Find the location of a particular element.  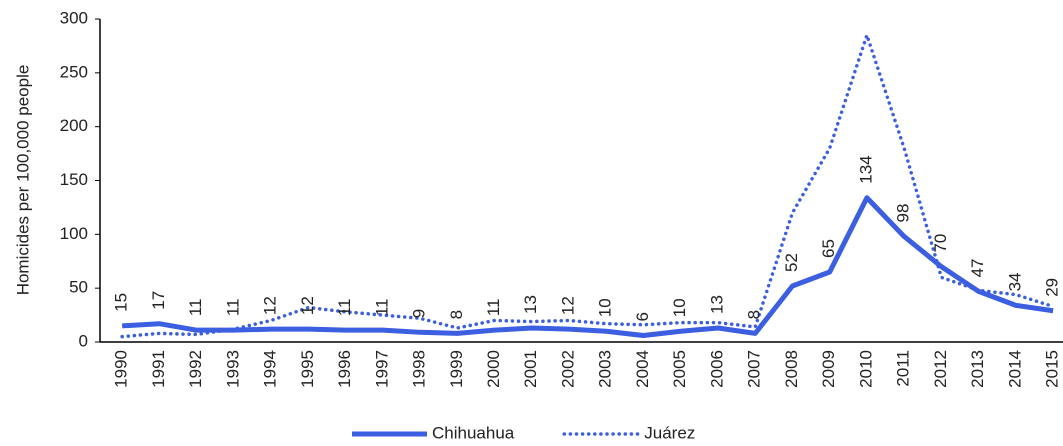

x-tick-label: 1993 is located at coordinates (232, 369).